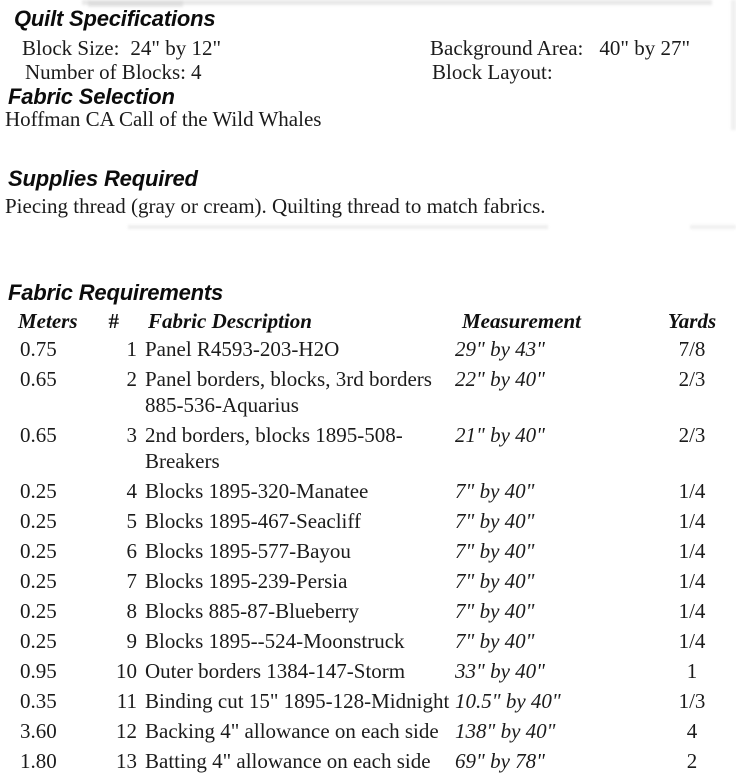 The width and height of the screenshot is (736, 778). What do you see at coordinates (368, 611) in the screenshot?
I see `table-row: 0.25 8 Blocks 885-87-Blueberry 7" by 40" 1/4` at bounding box center [368, 611].